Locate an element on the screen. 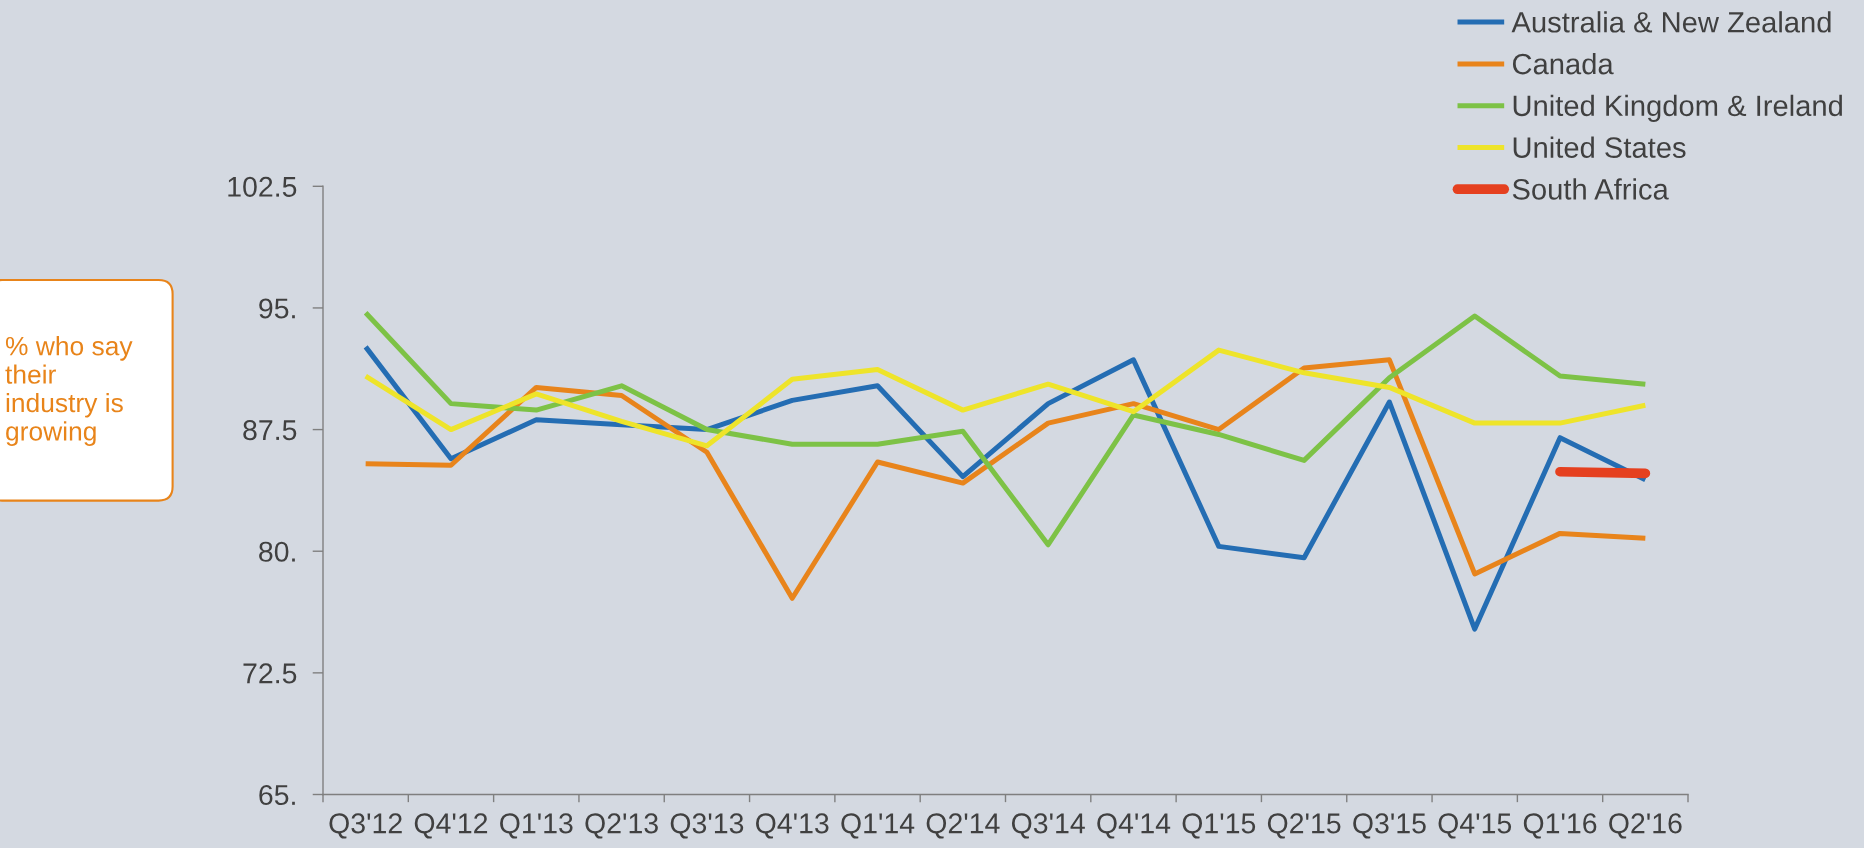 The image size is (1864, 848). x-tick-label: Q4'14 is located at coordinates (1134, 826).